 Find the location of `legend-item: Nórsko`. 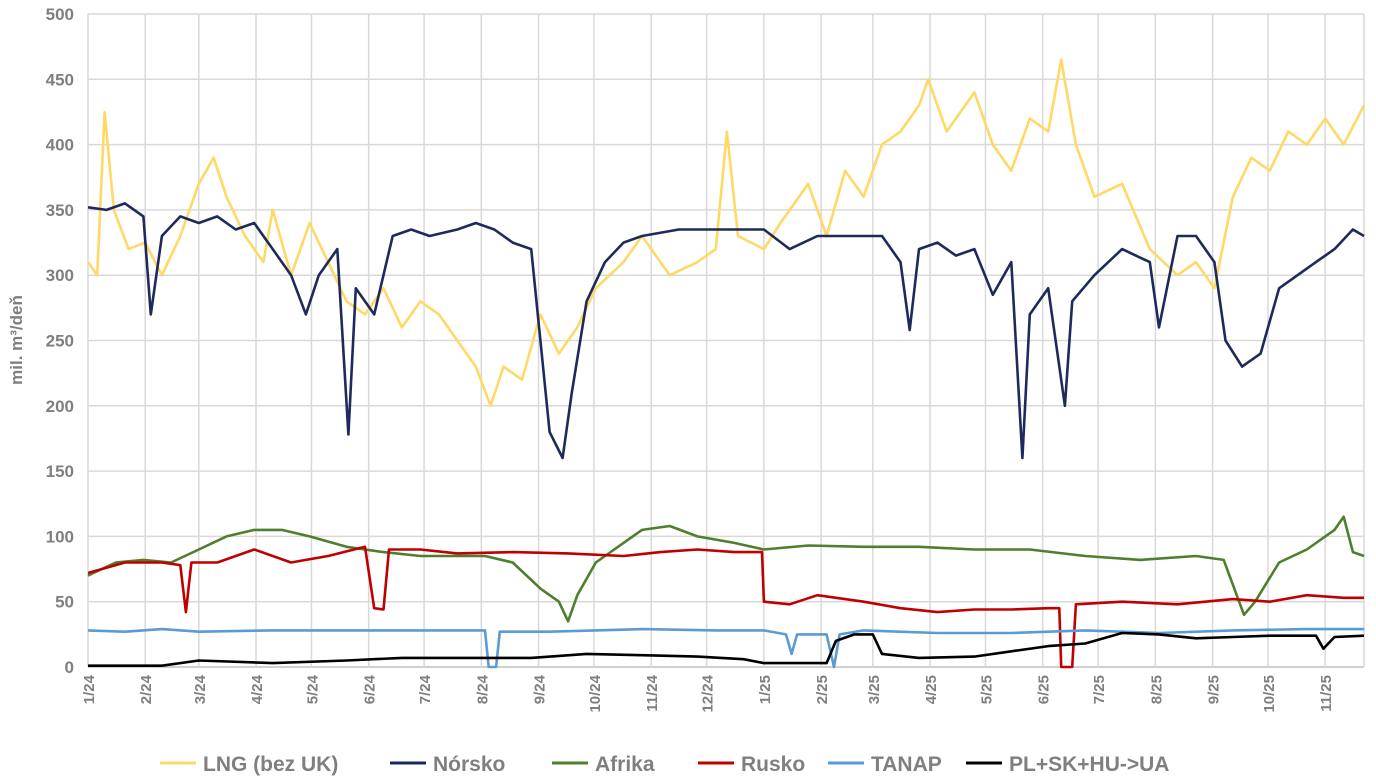

legend-item: Nórsko is located at coordinates (447, 764).